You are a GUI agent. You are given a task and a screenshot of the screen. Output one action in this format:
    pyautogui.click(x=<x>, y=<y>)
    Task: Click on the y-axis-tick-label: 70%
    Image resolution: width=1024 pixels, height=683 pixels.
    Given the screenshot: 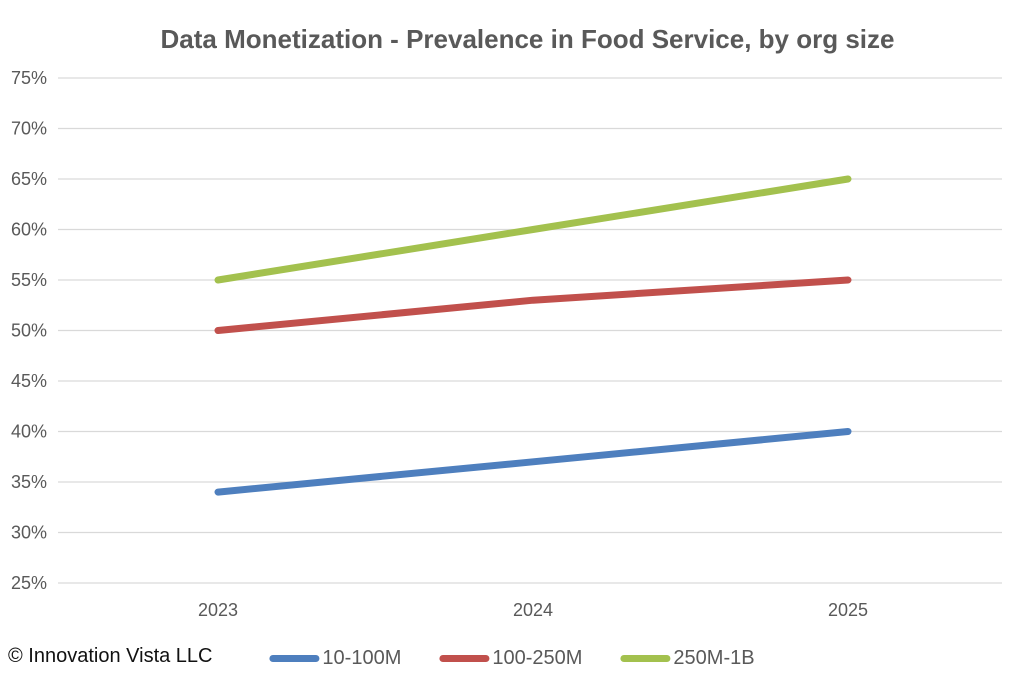 What is the action you would take?
    pyautogui.click(x=29, y=129)
    